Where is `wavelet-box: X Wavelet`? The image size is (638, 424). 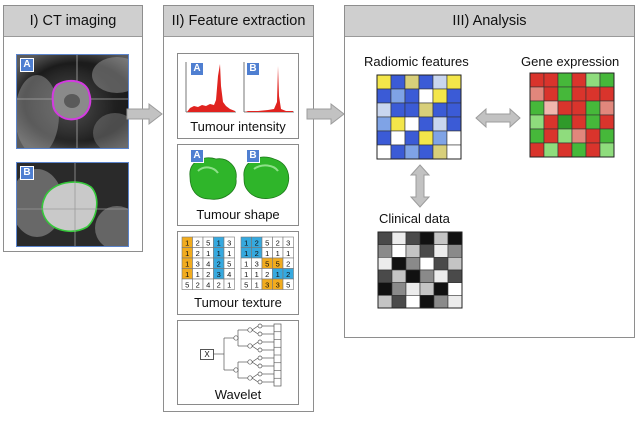 wavelet-box: X Wavelet is located at coordinates (238, 362).